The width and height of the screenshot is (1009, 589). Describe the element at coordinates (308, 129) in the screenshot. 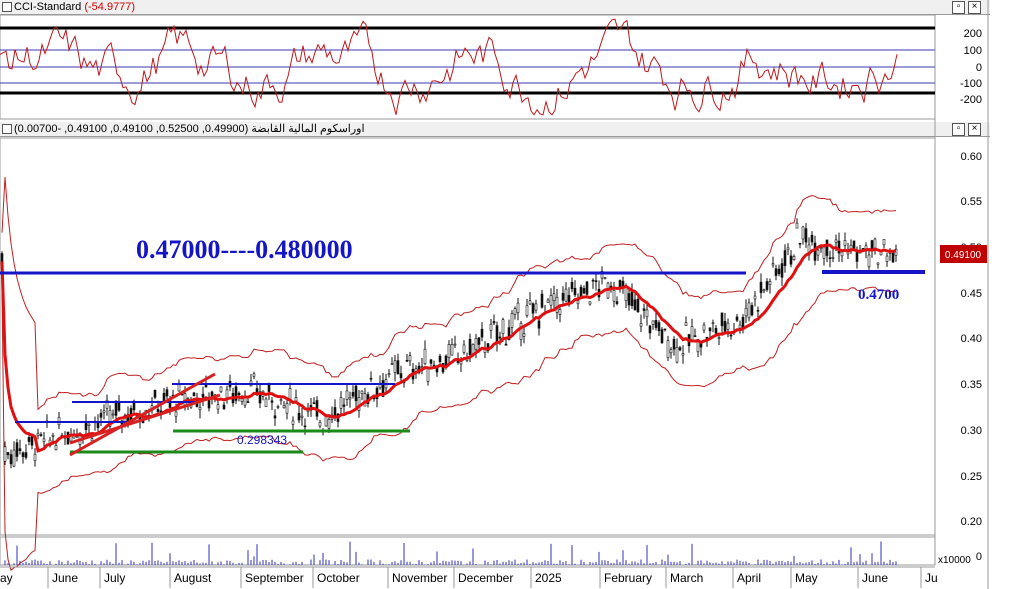

I see `stock-name: اوراسكوم المالية القابضة` at that location.